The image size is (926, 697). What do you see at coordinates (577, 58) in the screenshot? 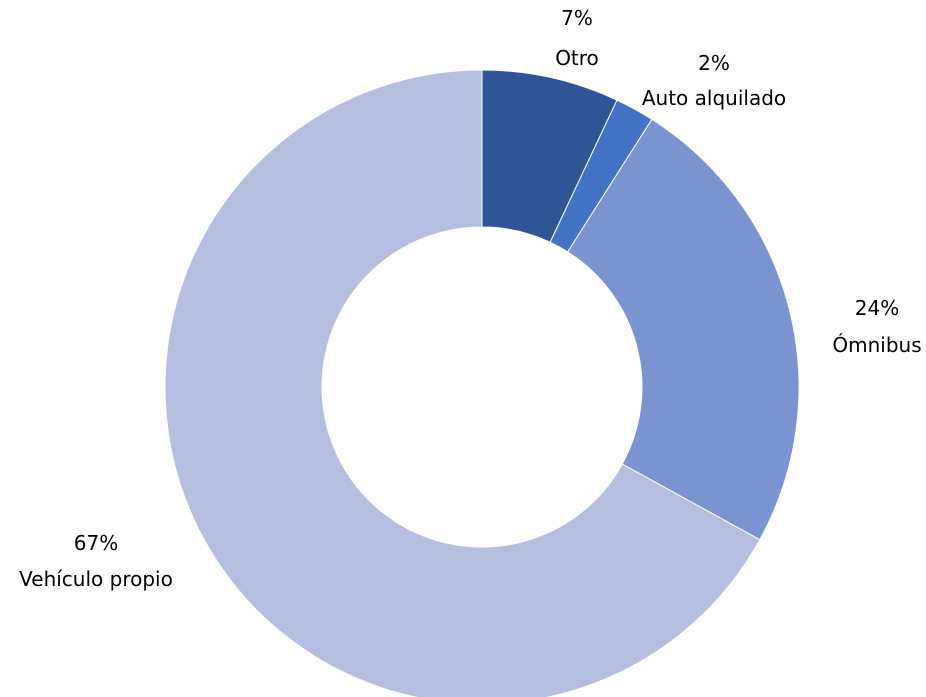
I see `slice-name-otro: Otro` at bounding box center [577, 58].